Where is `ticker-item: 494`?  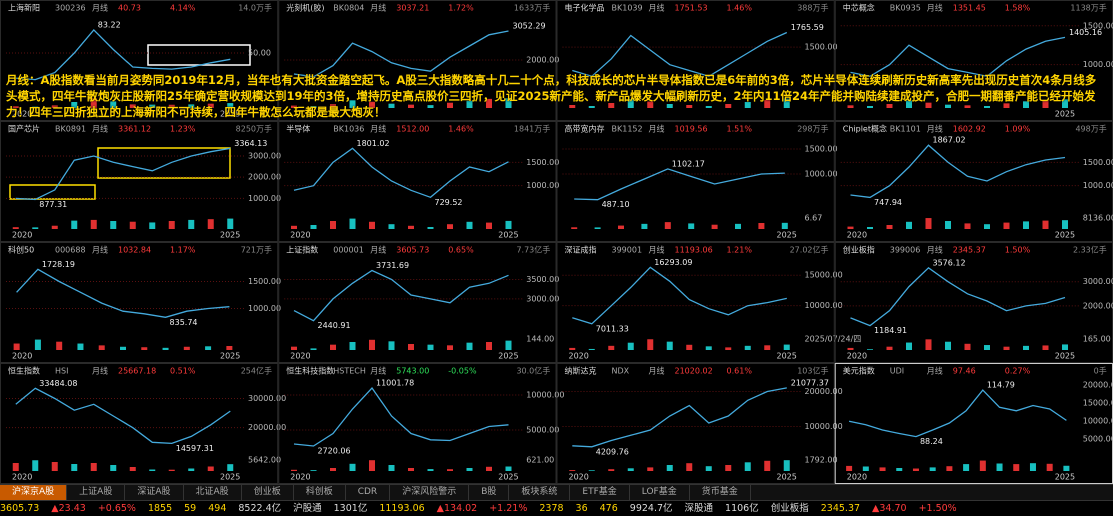 ticker-item: 494 is located at coordinates (217, 508).